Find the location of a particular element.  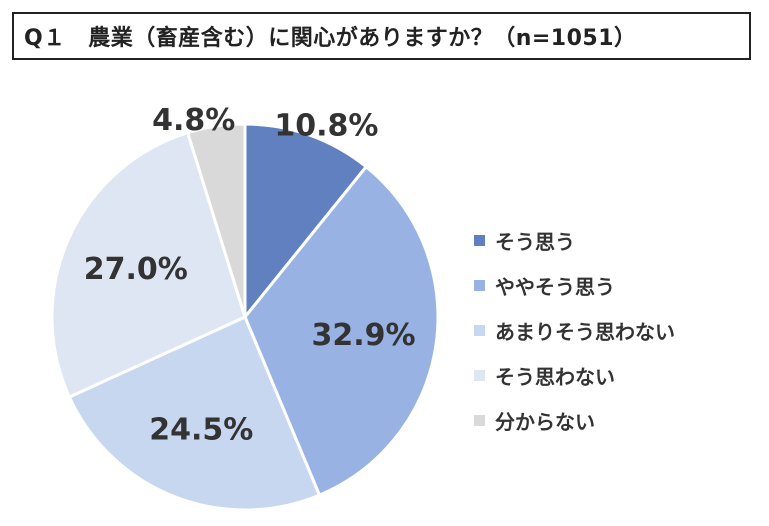

legend-item-4: そう思わない is located at coordinates (574, 375).